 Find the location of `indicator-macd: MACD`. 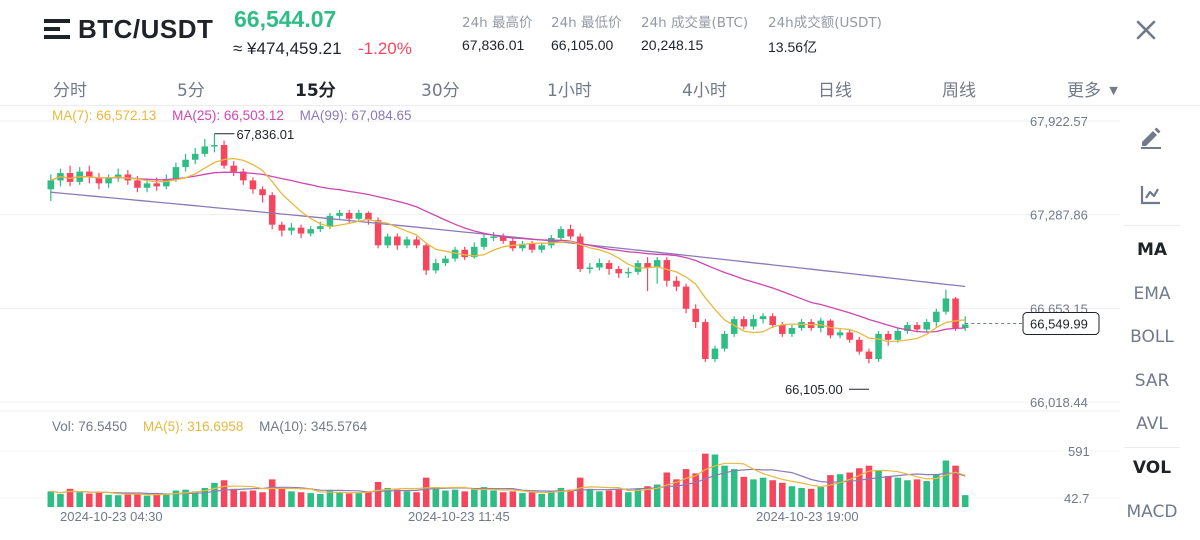

indicator-macd: MACD is located at coordinates (1152, 512).